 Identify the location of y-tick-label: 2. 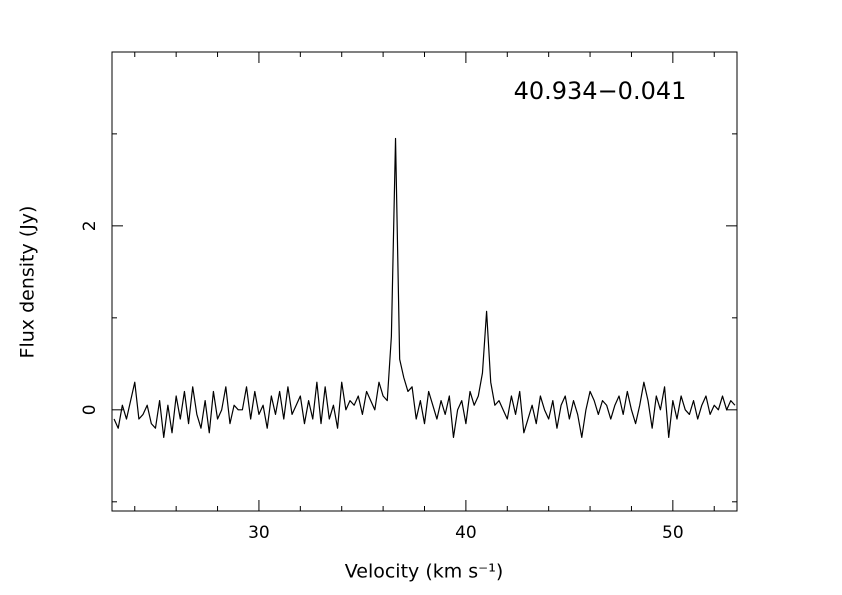
(90, 225).